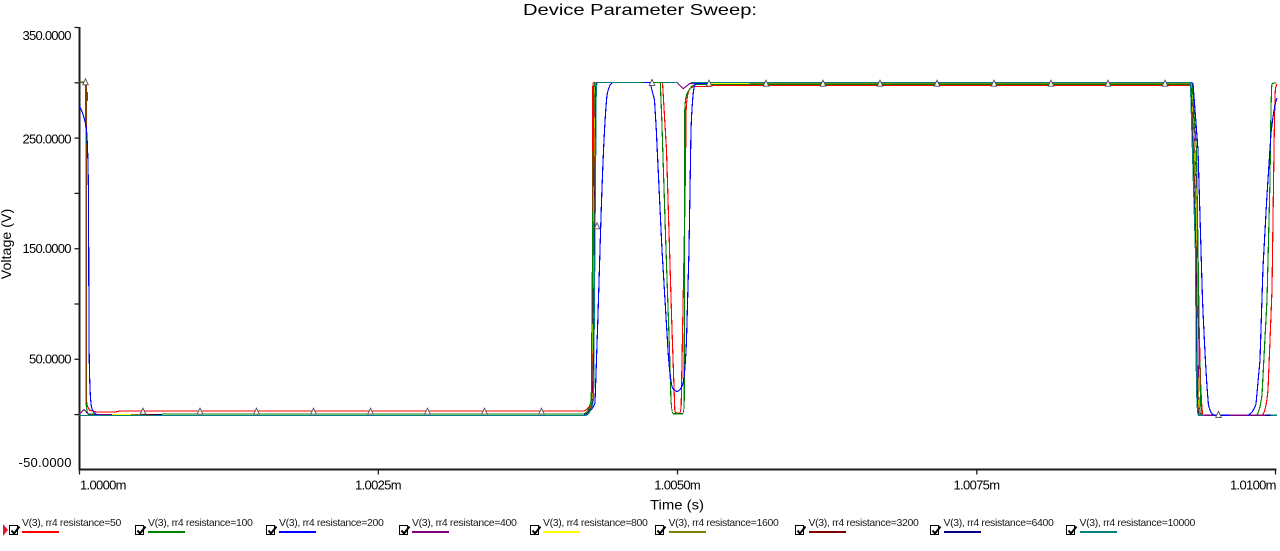  Describe the element at coordinates (50, 359) in the screenshot. I see `svg-text: 50.0000` at that location.